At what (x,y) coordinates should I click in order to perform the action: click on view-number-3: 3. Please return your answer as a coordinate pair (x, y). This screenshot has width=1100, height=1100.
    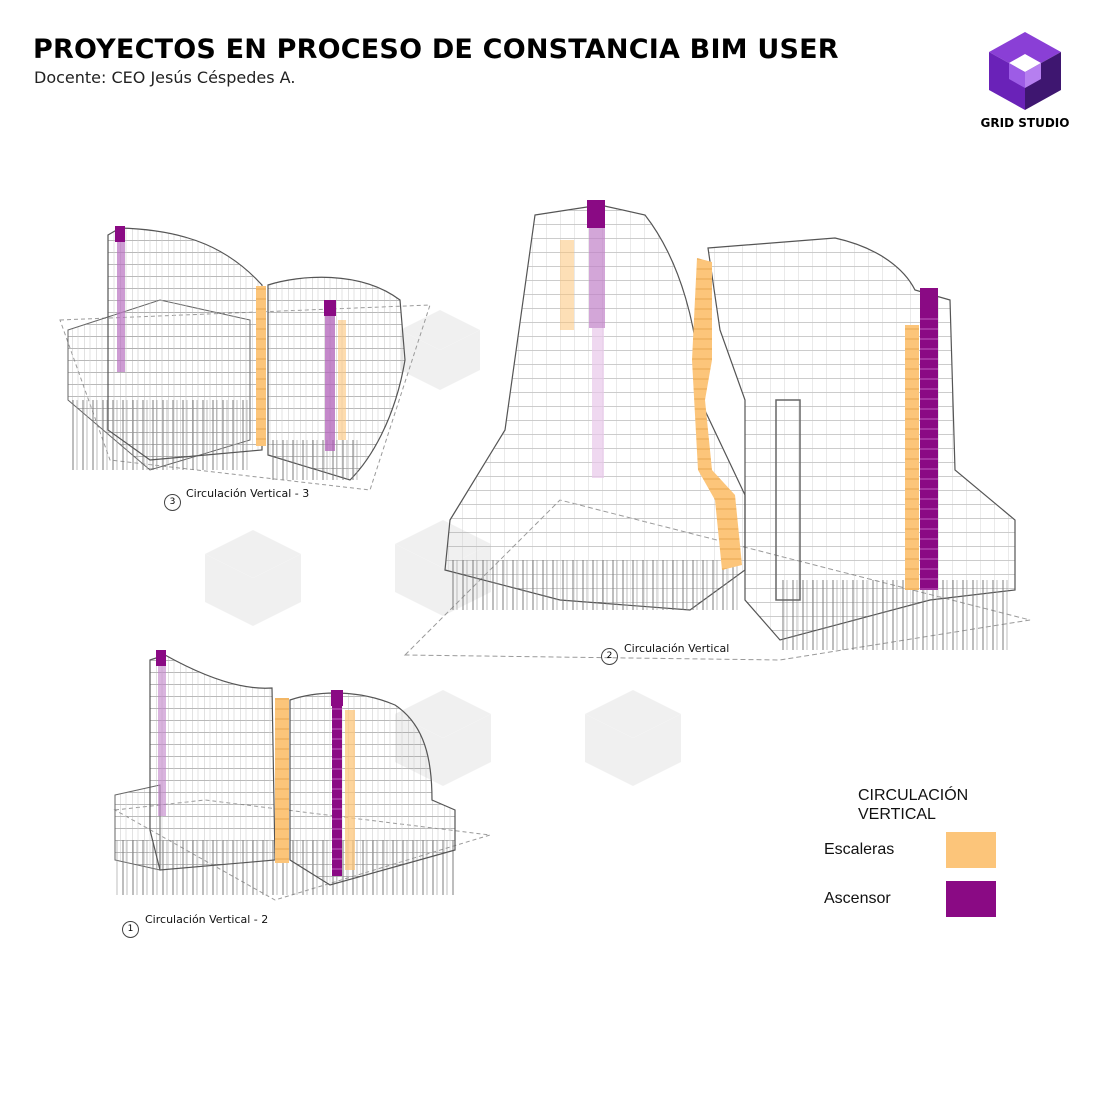
    Looking at the image, I should click on (172, 502).